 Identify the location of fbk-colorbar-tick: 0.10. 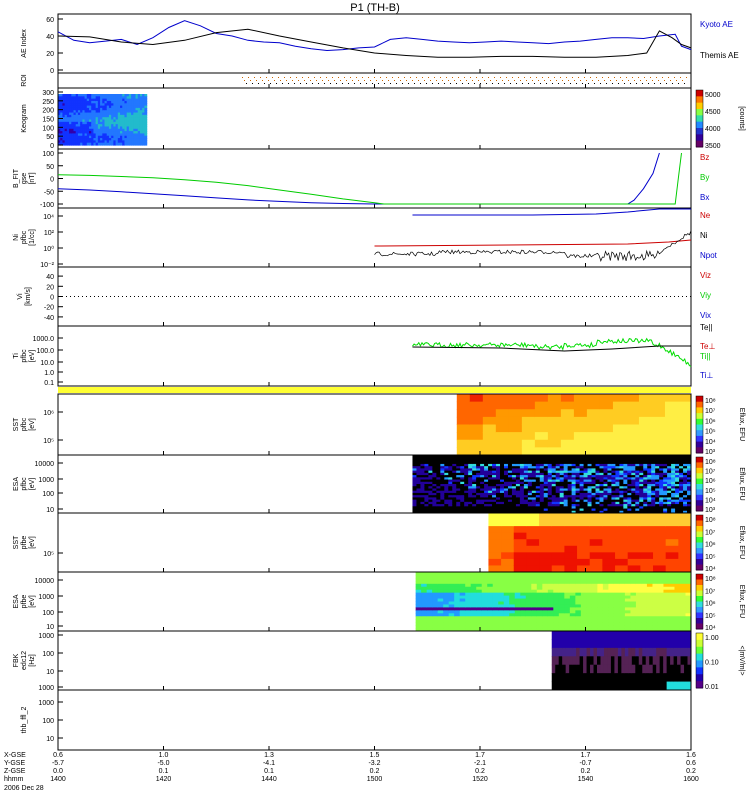
(712, 663).